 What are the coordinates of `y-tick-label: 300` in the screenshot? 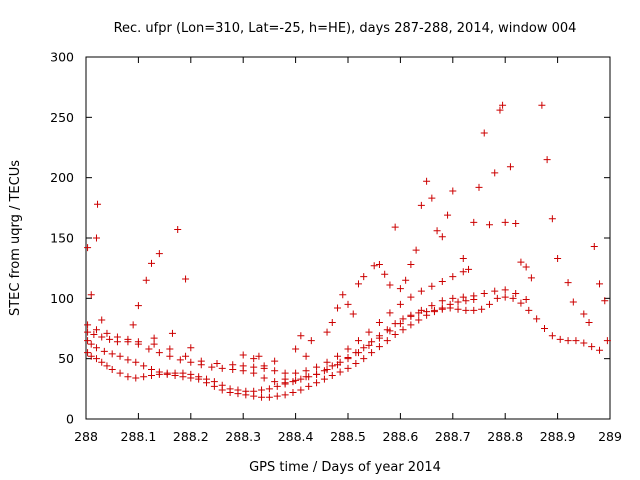 It's located at (62, 57).